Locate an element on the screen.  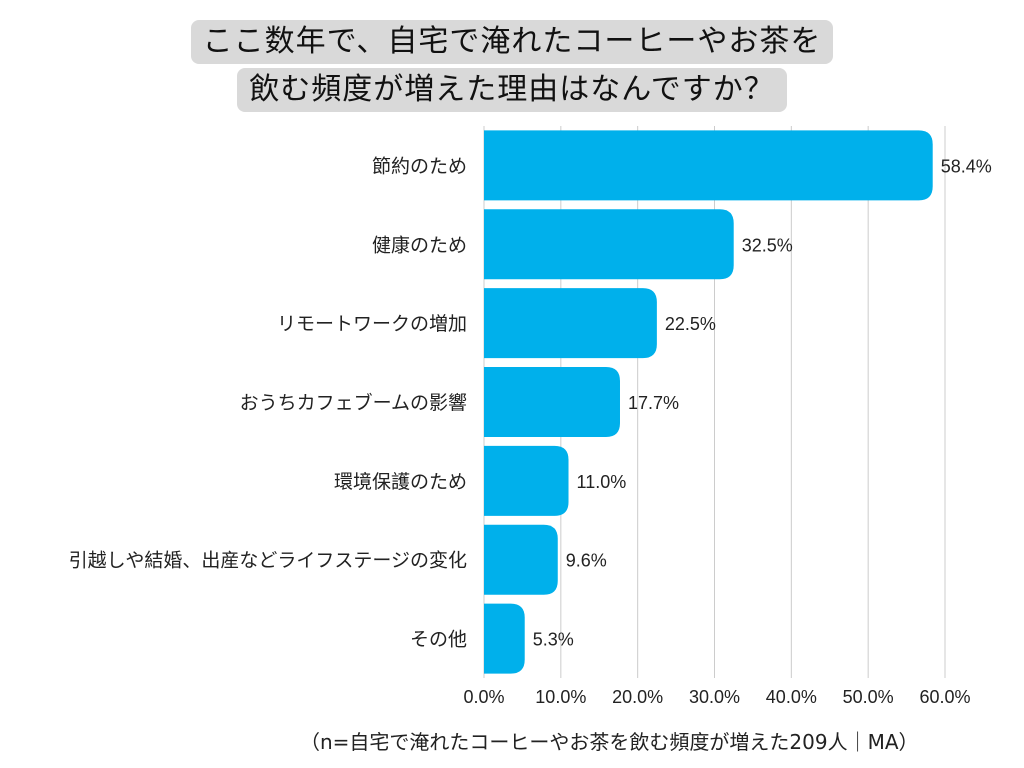
chart-title-line-1: ここ数年で、自宅で淹れたコーヒーやお茶を is located at coordinates (512, 42).